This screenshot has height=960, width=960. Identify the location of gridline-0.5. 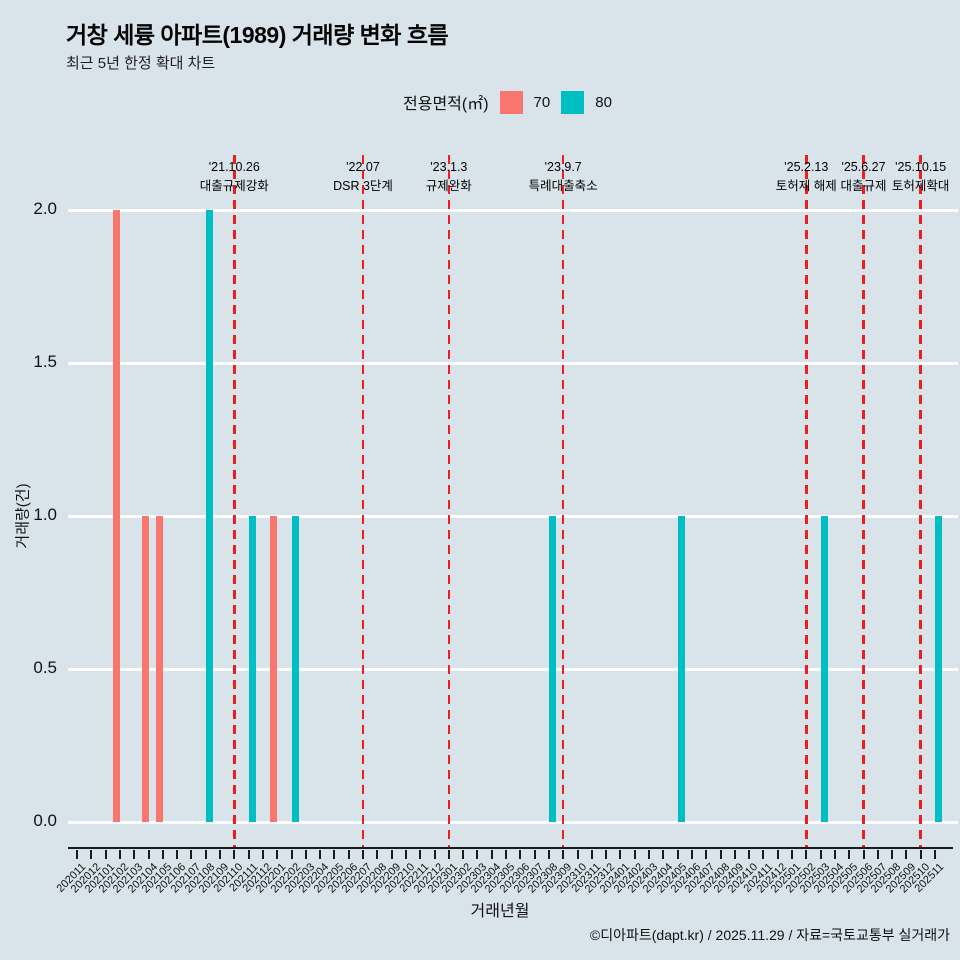
(513, 669).